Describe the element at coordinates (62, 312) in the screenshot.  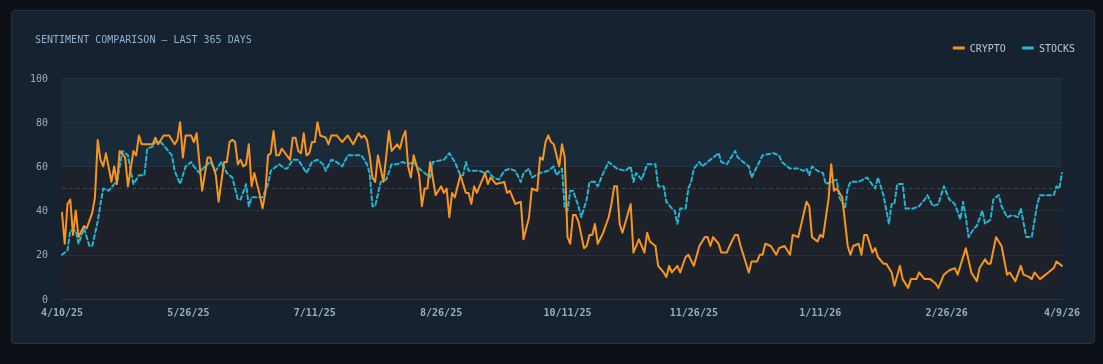
I see `x-tick-label: 4/10/25` at that location.